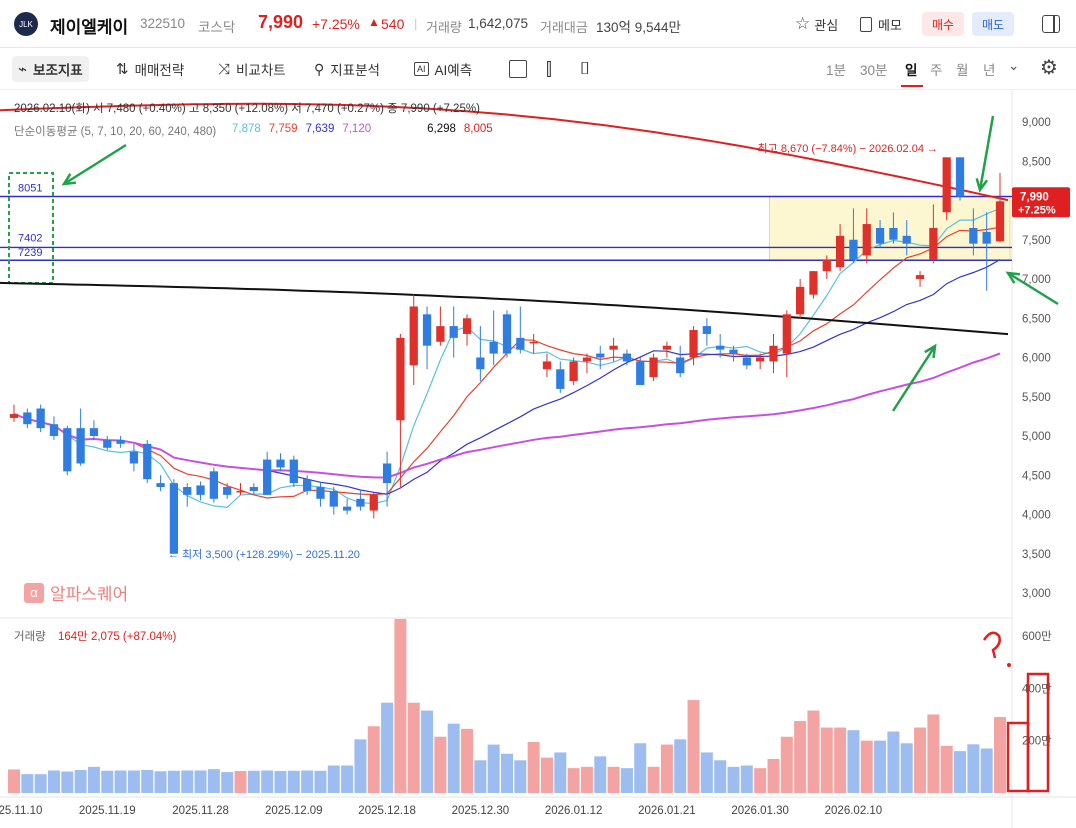 The image size is (1076, 828). Describe the element at coordinates (264, 554) in the screenshot. I see `low-annotation: ← 최저 3,500 (+128.29%) − 2025.11.20` at that location.